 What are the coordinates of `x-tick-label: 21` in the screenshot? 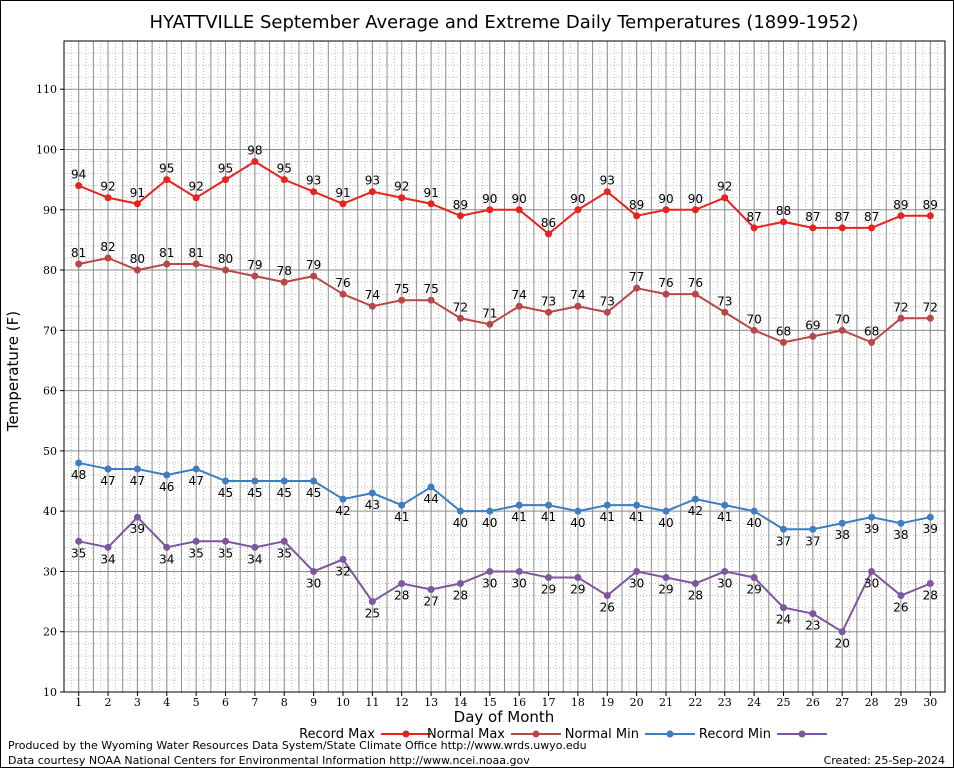 It's located at (666, 702).